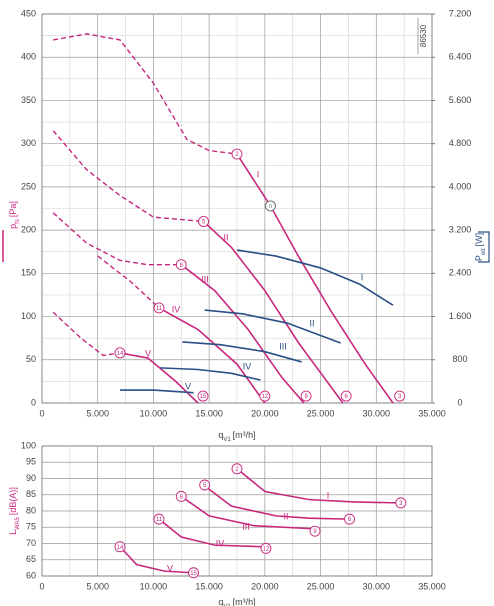  I want to click on x-tick-label: 10.000, so click(154, 413).